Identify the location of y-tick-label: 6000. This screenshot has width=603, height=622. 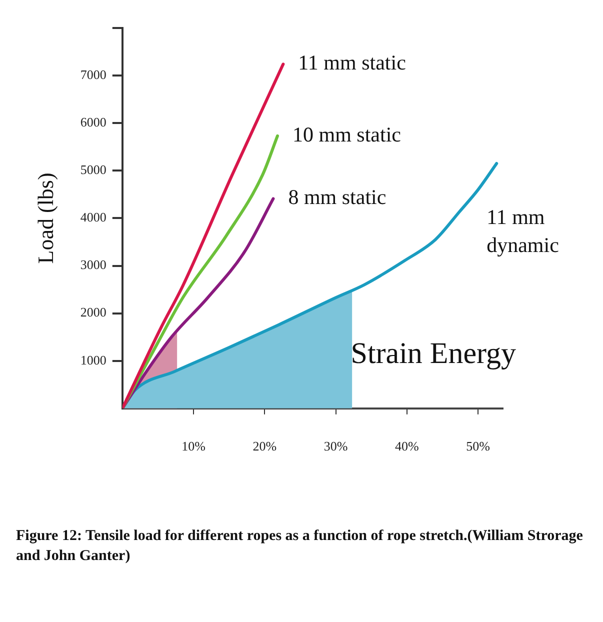
(93, 122).